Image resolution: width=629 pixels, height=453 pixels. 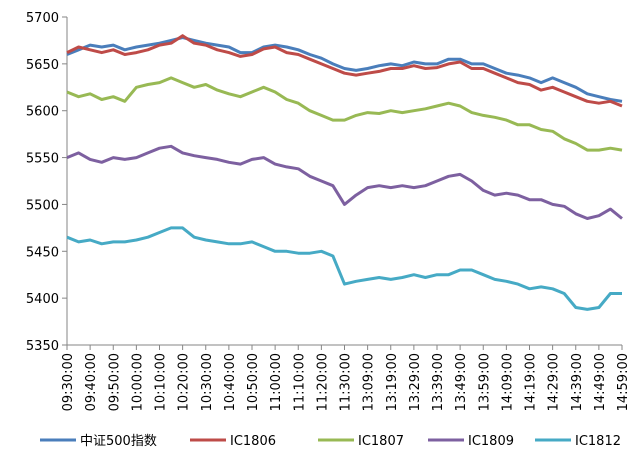 I want to click on x-tick-label: 09:50:00, so click(x=114, y=382).